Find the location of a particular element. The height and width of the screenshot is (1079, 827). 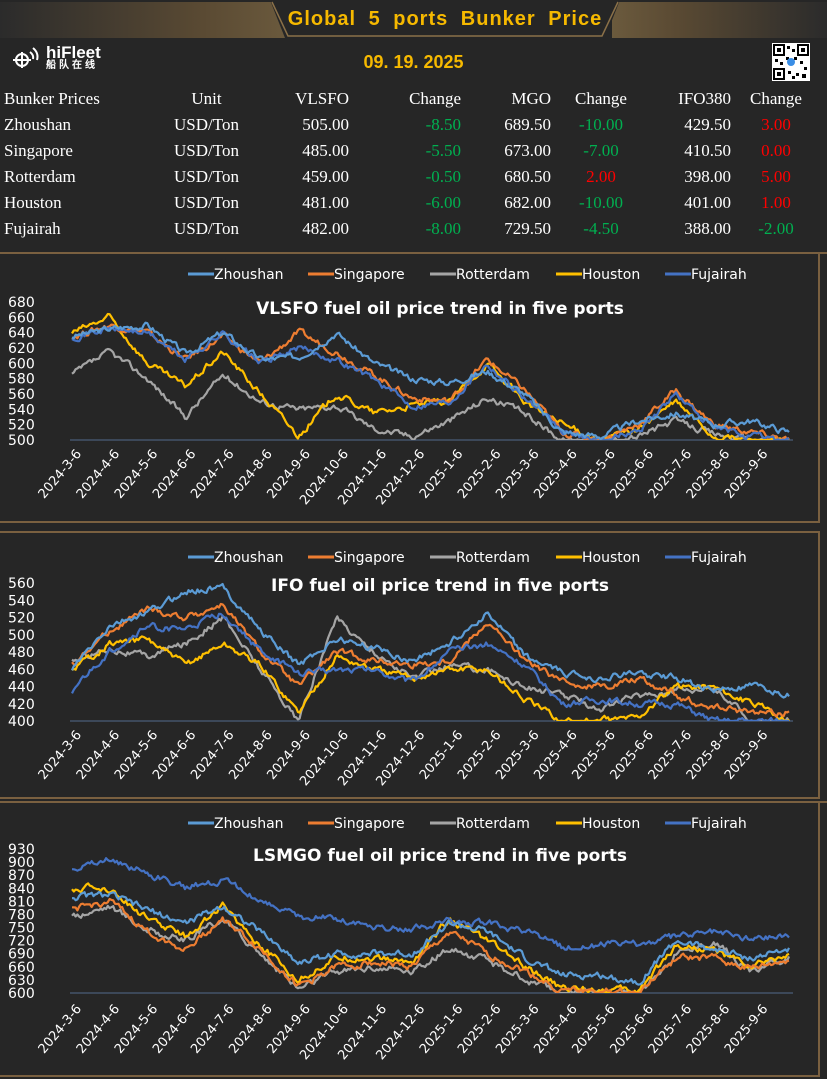

y-tick-label: 900 is located at coordinates (21, 863).